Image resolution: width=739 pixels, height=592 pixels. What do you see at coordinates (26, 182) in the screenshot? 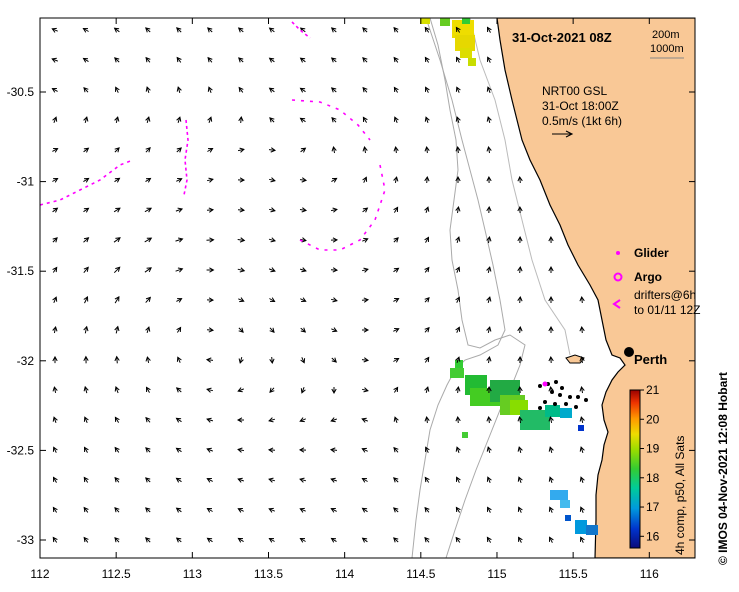
I see `y-tick-label: -31` at bounding box center [26, 182].